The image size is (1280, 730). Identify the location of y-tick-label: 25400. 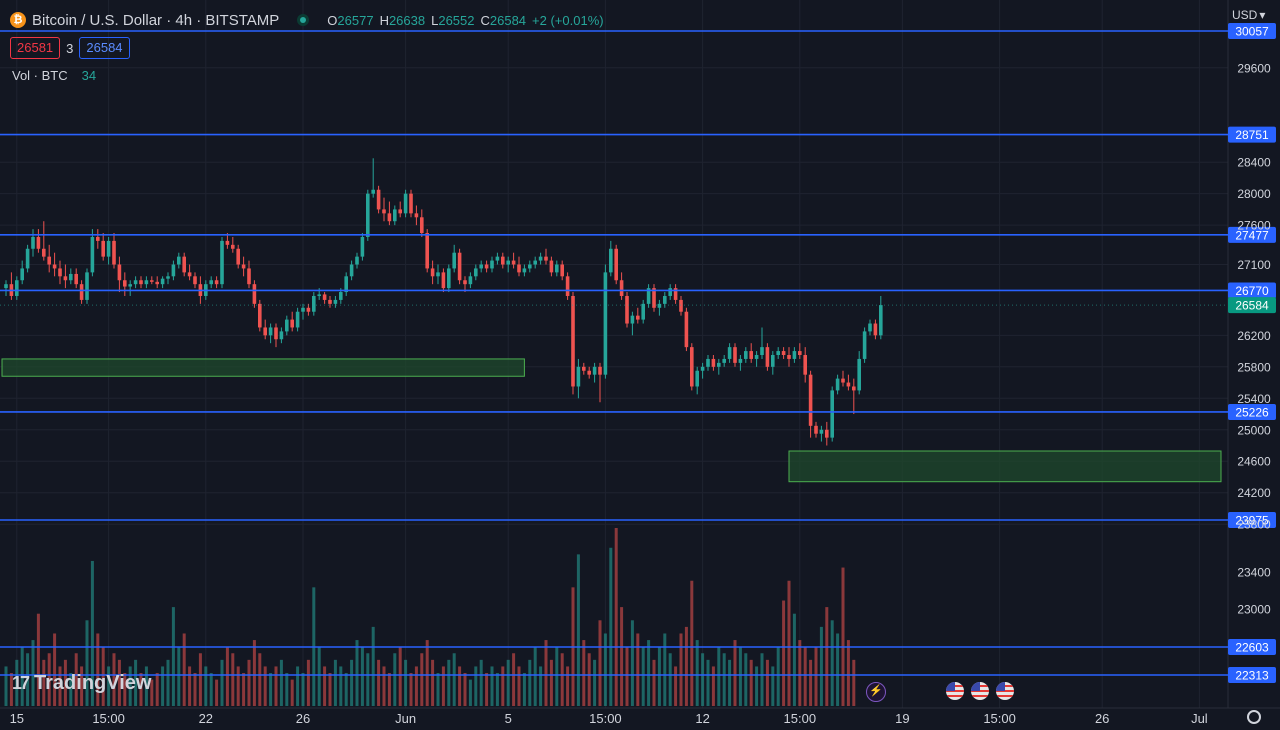
(1254, 399).